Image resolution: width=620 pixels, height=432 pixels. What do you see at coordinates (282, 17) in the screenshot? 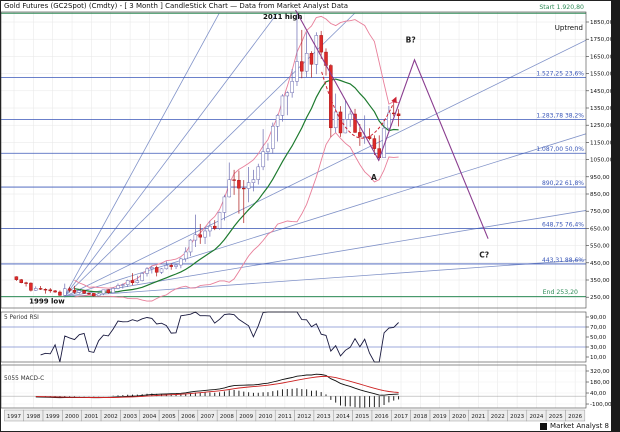
I see `svg-text: 2011 high` at bounding box center [282, 17].